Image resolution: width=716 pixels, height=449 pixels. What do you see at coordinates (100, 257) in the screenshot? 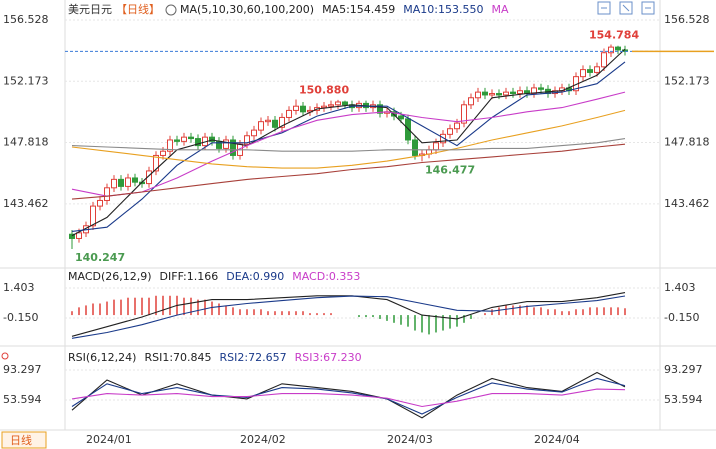
I see `extreme-label: 140.247` at bounding box center [100, 257].